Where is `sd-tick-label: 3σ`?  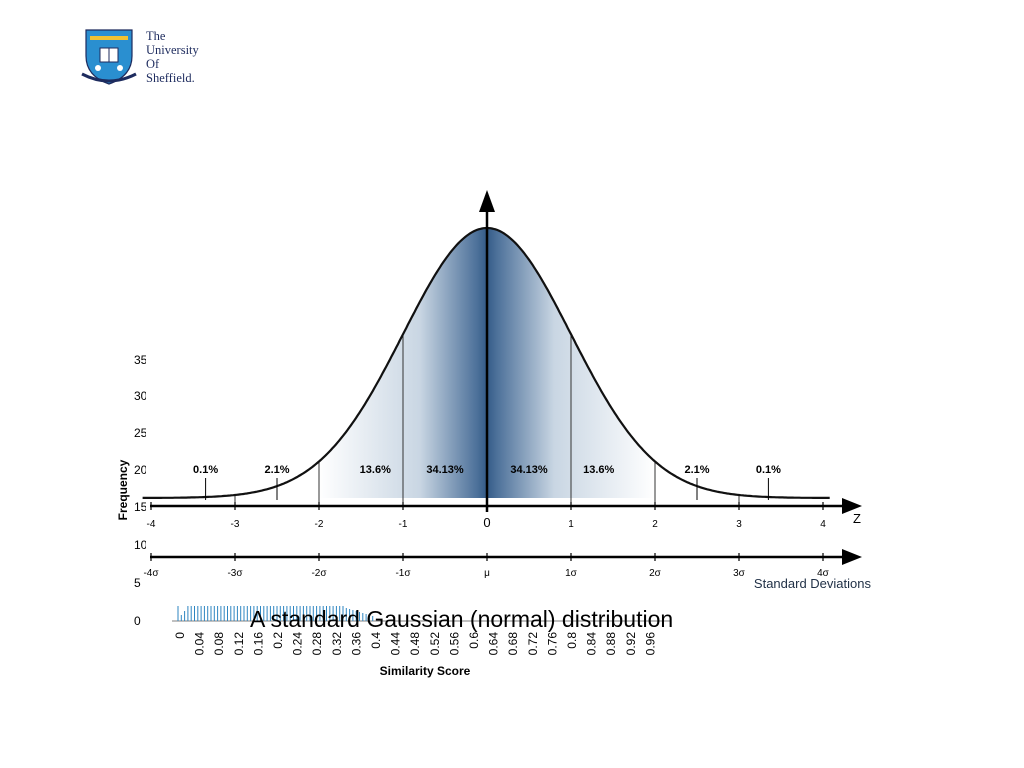
sd-tick-label: 3σ is located at coordinates (739, 573).